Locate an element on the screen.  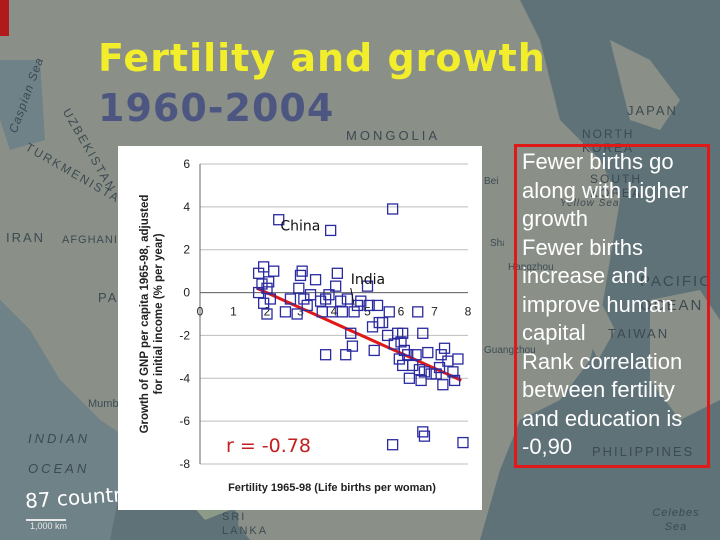
x-tick-label: 1 is located at coordinates (233, 312).